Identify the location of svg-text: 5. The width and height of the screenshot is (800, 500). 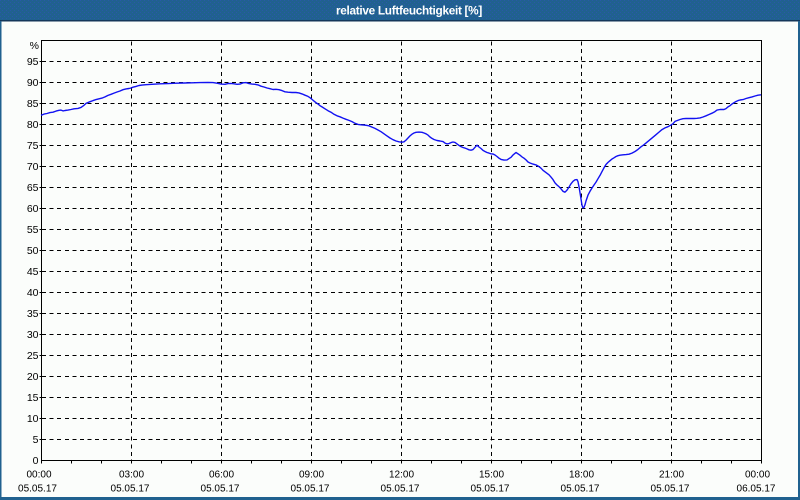
(36, 440).